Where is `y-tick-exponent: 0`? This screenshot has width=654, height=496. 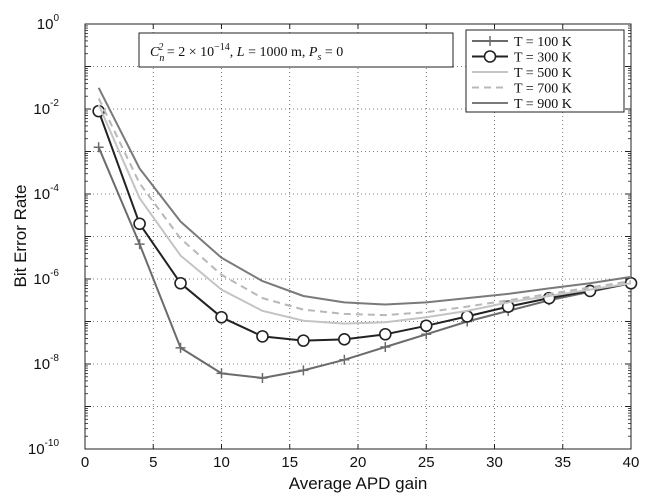
y-tick-exponent: 0 is located at coordinates (56, 18).